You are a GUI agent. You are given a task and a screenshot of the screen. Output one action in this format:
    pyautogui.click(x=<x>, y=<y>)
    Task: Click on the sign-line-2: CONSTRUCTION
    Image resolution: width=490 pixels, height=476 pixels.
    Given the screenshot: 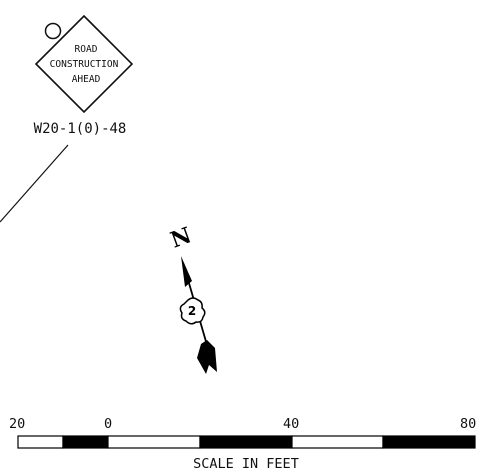 What is the action you would take?
    pyautogui.click(x=84, y=64)
    